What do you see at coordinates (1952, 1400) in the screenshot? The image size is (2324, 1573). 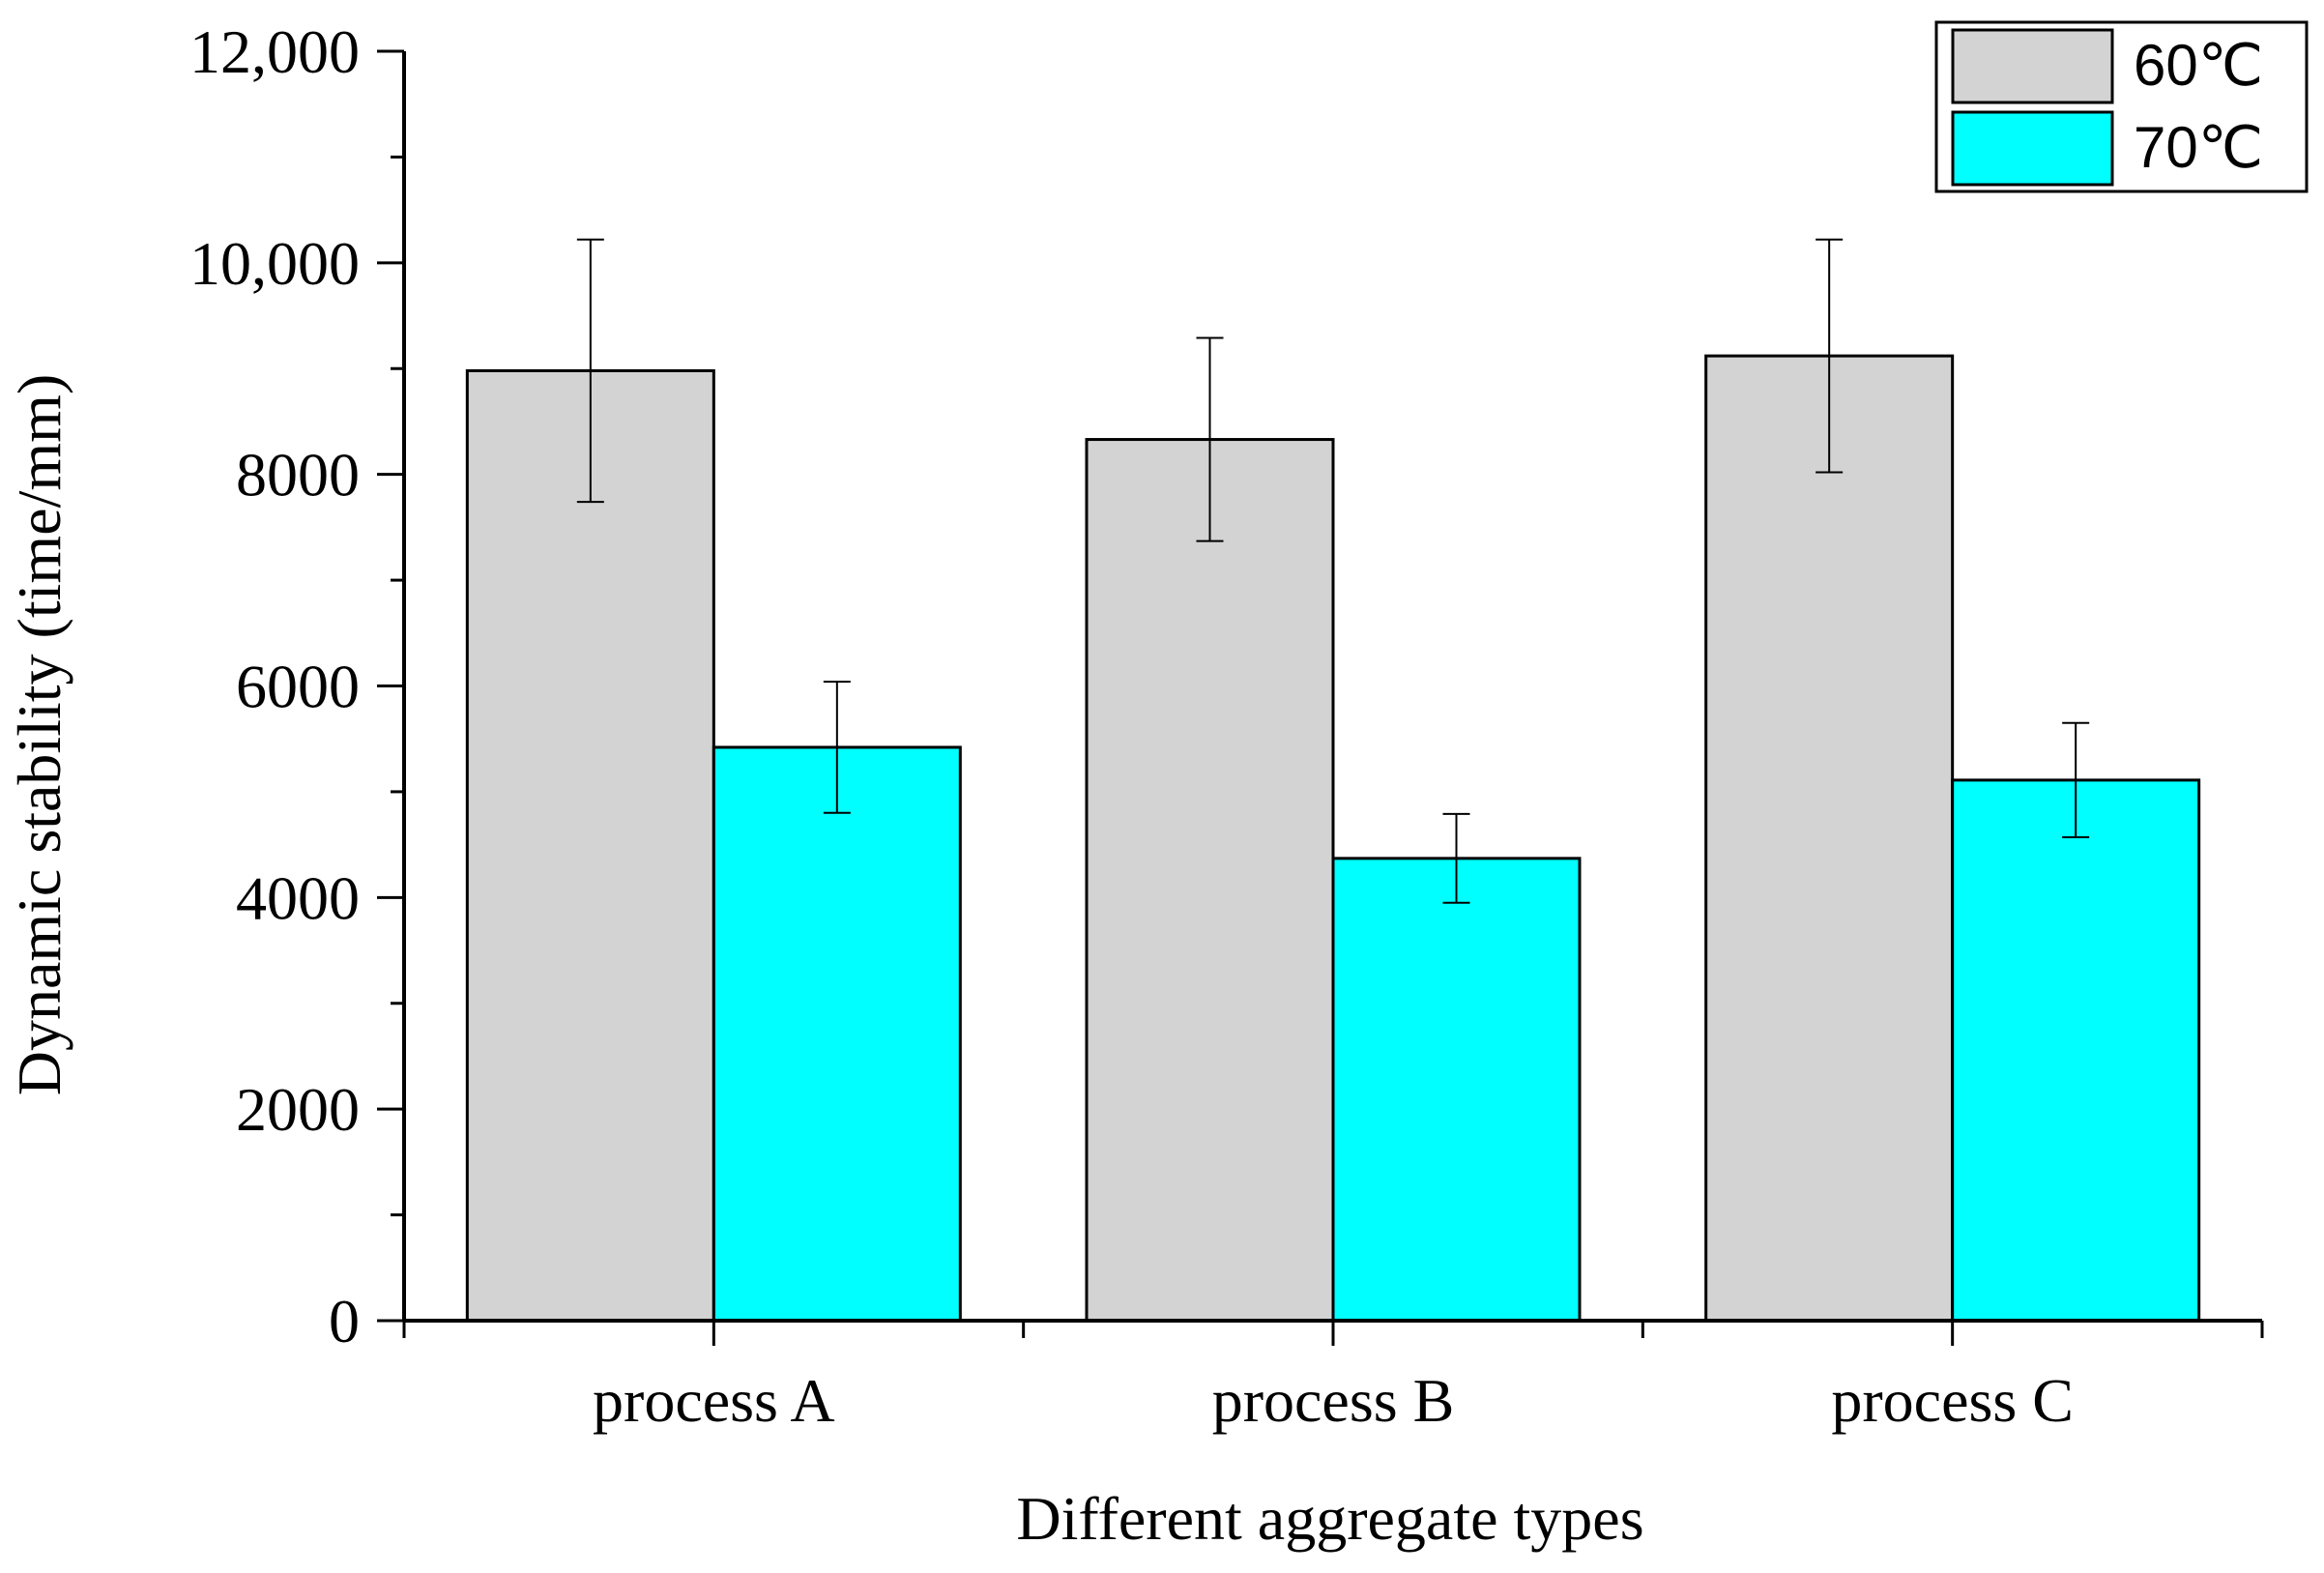 I see `x-tick-label: process C` at bounding box center [1952, 1400].